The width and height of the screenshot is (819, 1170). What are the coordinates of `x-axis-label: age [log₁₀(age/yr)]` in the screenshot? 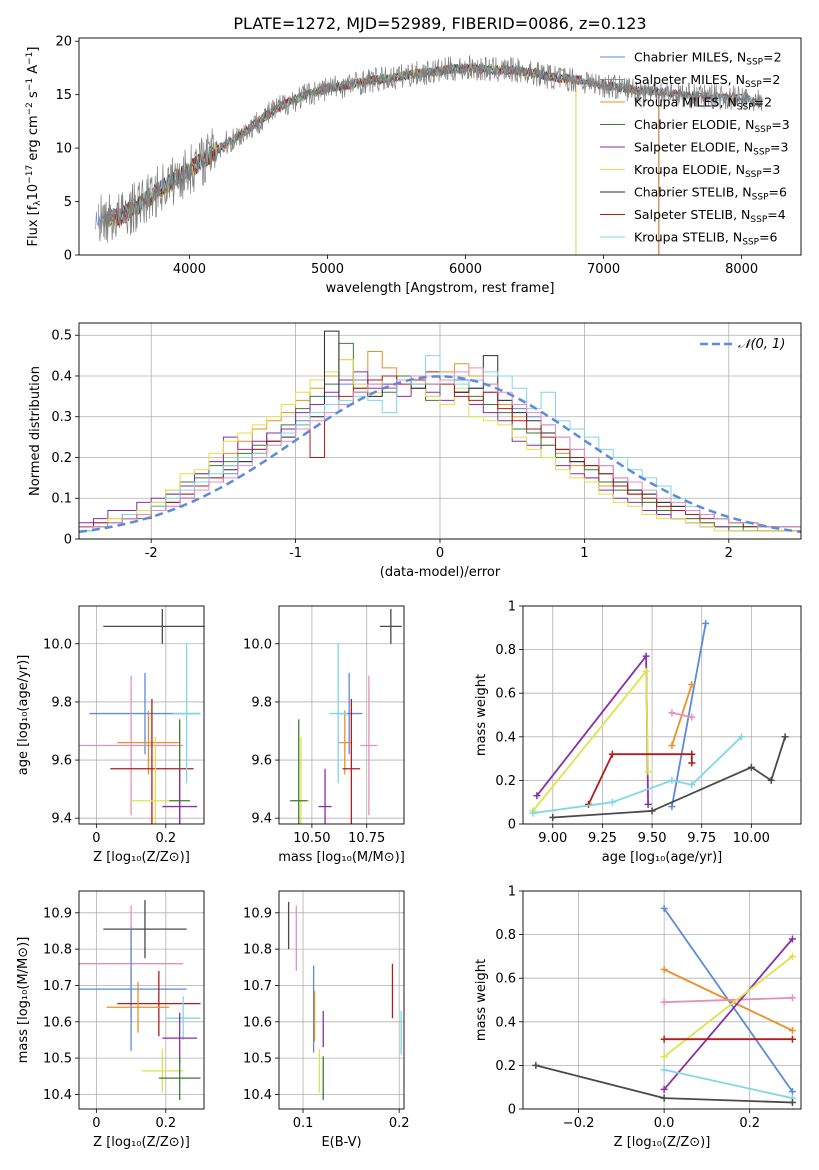 It's located at (662, 857).